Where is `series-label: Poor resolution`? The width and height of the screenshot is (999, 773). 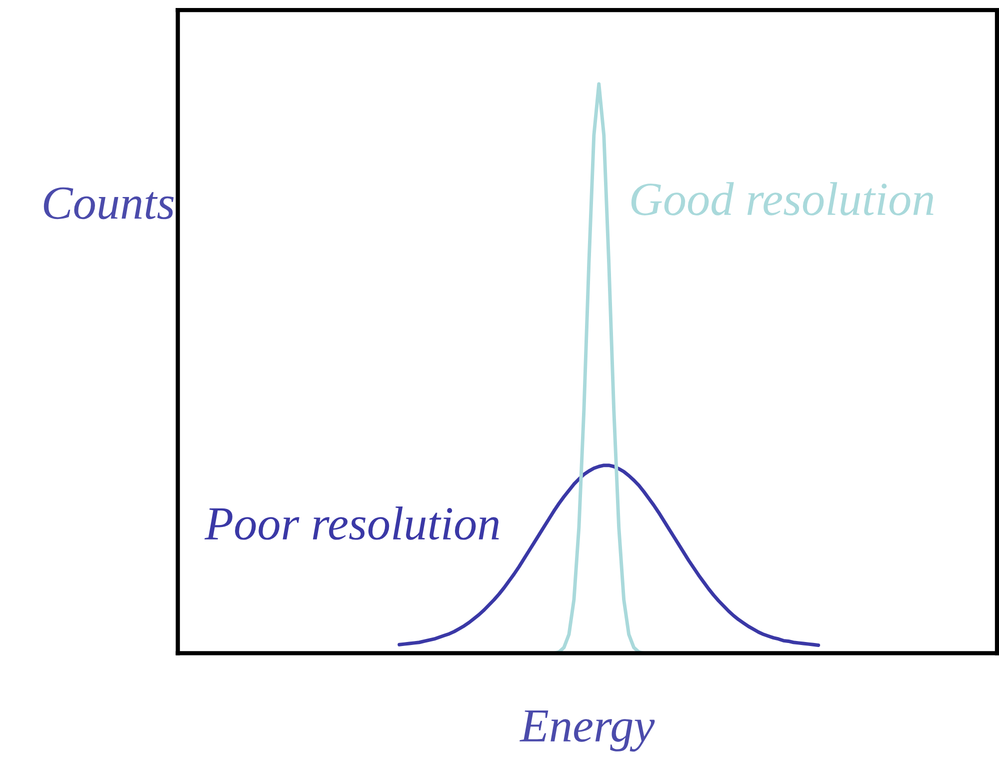
series-label: Poor resolution is located at coordinates (351, 523).